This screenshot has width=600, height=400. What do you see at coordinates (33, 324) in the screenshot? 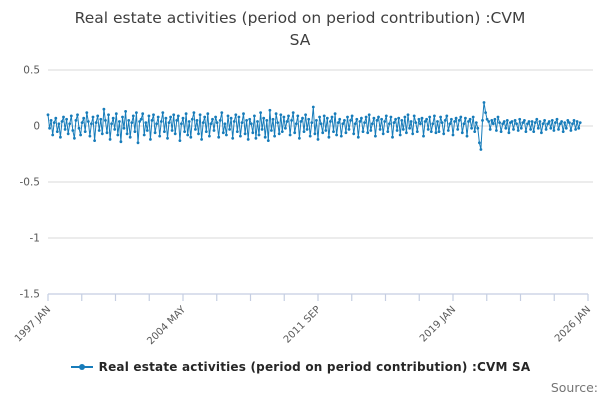
I see `x-tick-label: 1997 JAN` at bounding box center [33, 324].